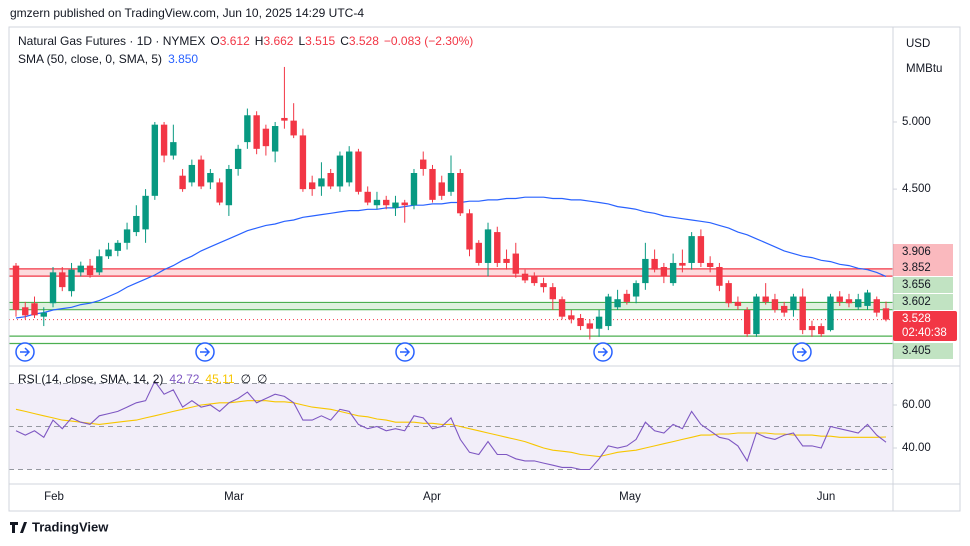 This screenshot has height=546, width=970. I want to click on sma-label: SMA (50, close, 0, SMA, 5), so click(90, 59).